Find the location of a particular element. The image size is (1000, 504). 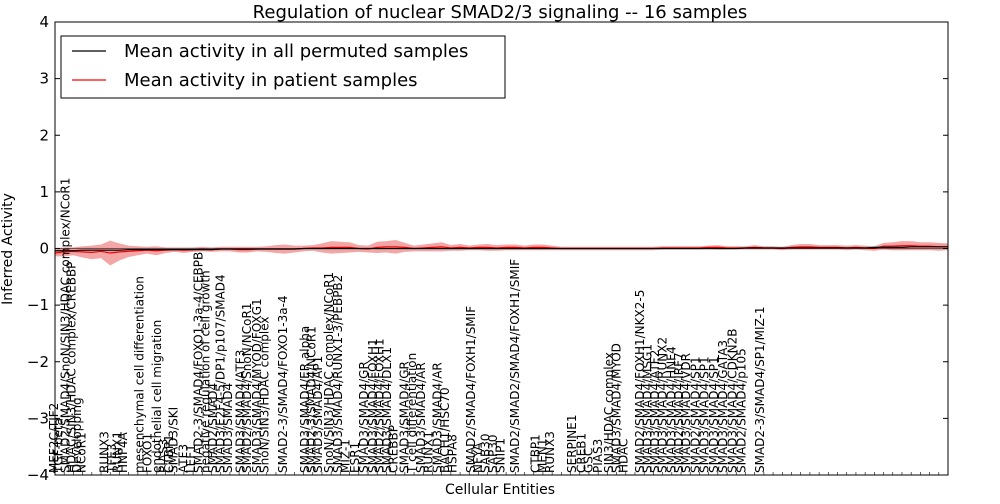

category-label: SMAD2/SMAD4/IRF7 is located at coordinates (679, 412).